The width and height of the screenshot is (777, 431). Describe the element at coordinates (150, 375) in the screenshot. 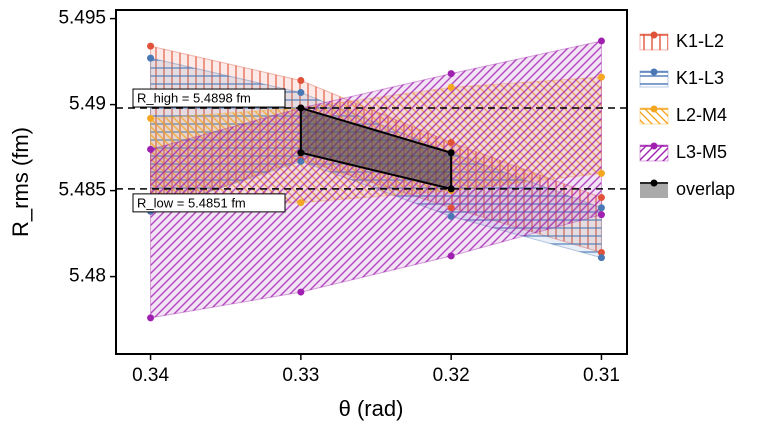

I see `x-tick-label: 0.34` at that location.